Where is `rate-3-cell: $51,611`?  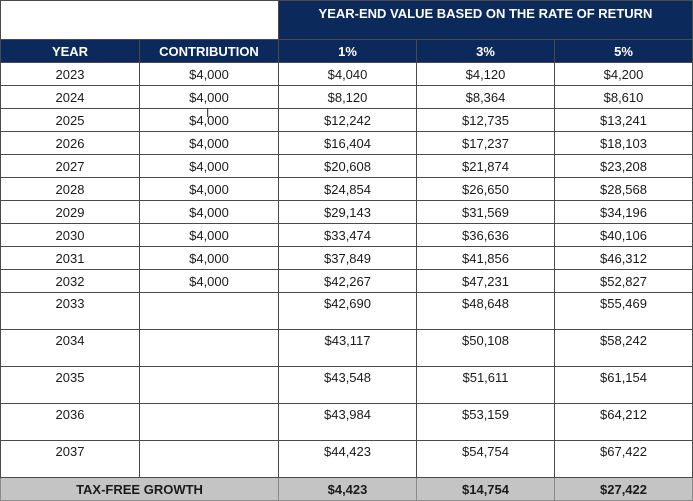 rate-3-cell: $51,611 is located at coordinates (485, 385).